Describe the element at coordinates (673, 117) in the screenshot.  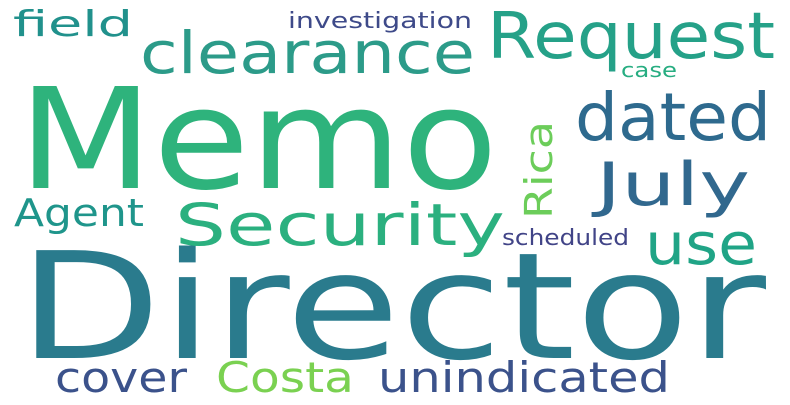
I see `word-dated: dated` at that location.